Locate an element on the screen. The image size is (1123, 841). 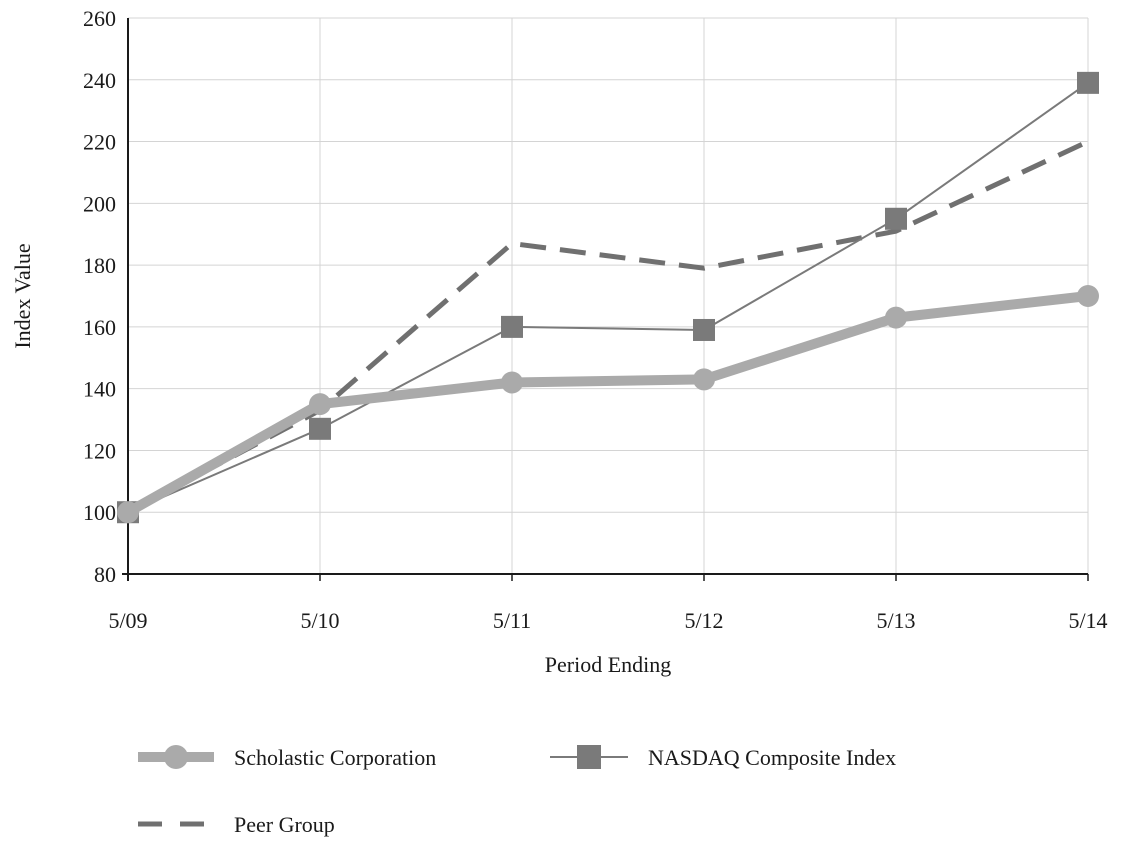
x-tick-label: 5/14 is located at coordinates (1087, 620).